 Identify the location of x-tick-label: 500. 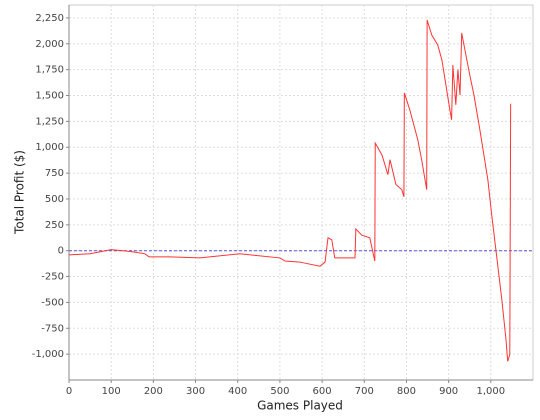
(279, 391).